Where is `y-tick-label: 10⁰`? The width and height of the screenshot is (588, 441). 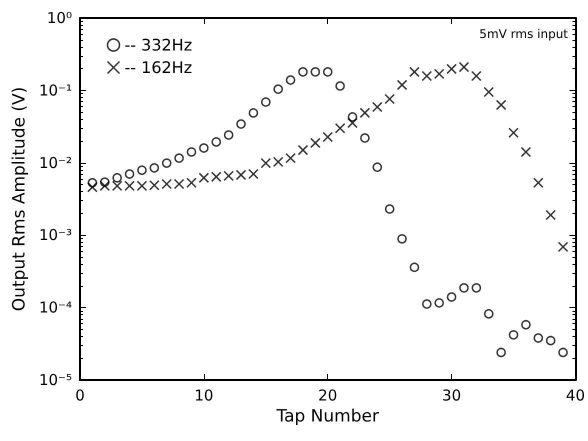
y-tick-label: 10⁰ is located at coordinates (59, 18).